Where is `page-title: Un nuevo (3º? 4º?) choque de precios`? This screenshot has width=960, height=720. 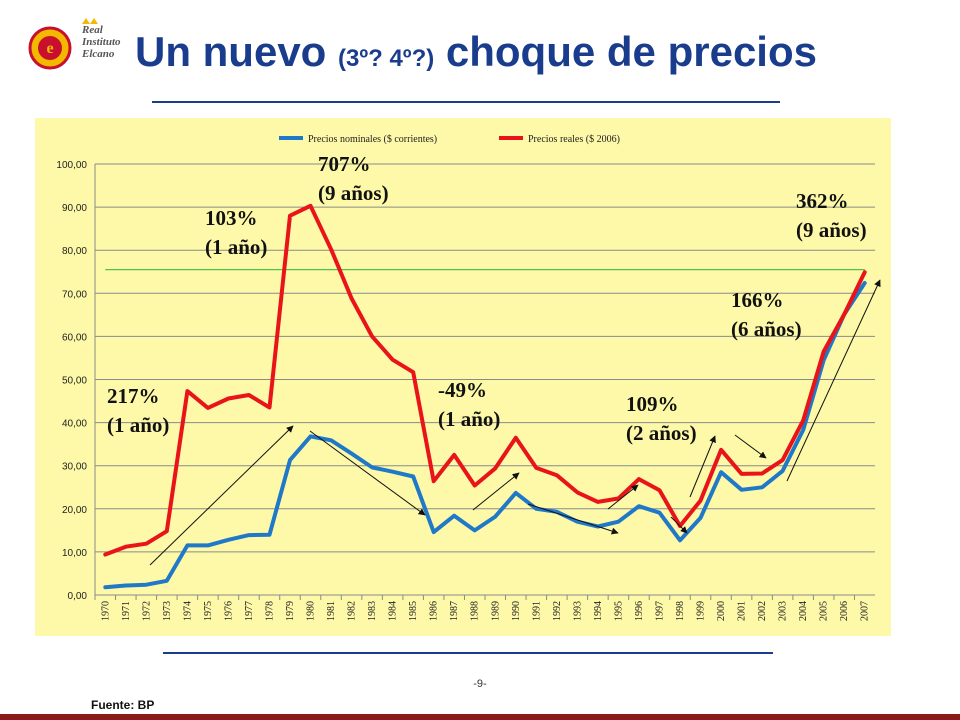
page-title: Un nuevo (3º? 4º?) choque de precios is located at coordinates (476, 52).